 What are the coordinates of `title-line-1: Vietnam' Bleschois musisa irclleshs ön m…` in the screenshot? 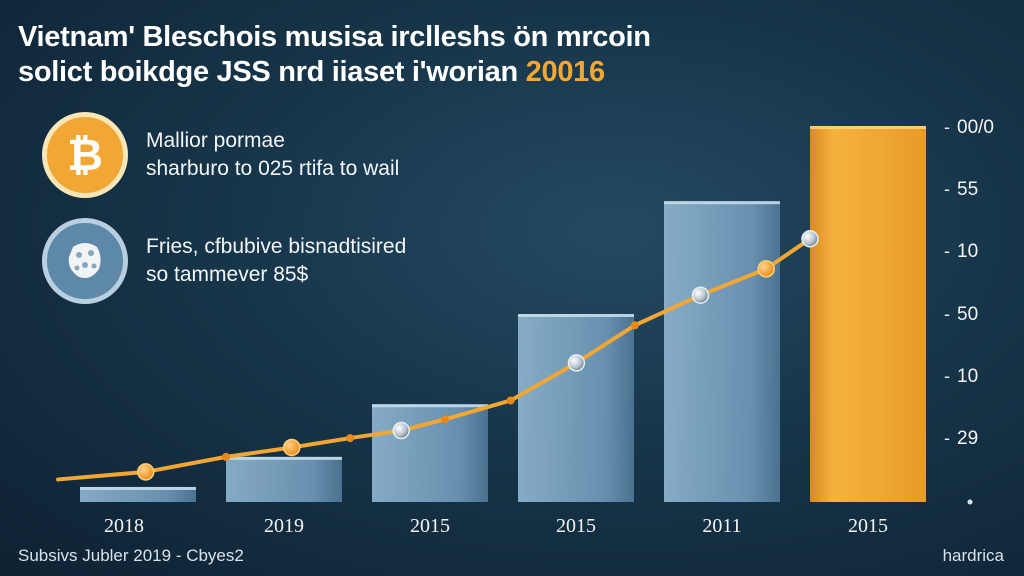 It's located at (334, 37).